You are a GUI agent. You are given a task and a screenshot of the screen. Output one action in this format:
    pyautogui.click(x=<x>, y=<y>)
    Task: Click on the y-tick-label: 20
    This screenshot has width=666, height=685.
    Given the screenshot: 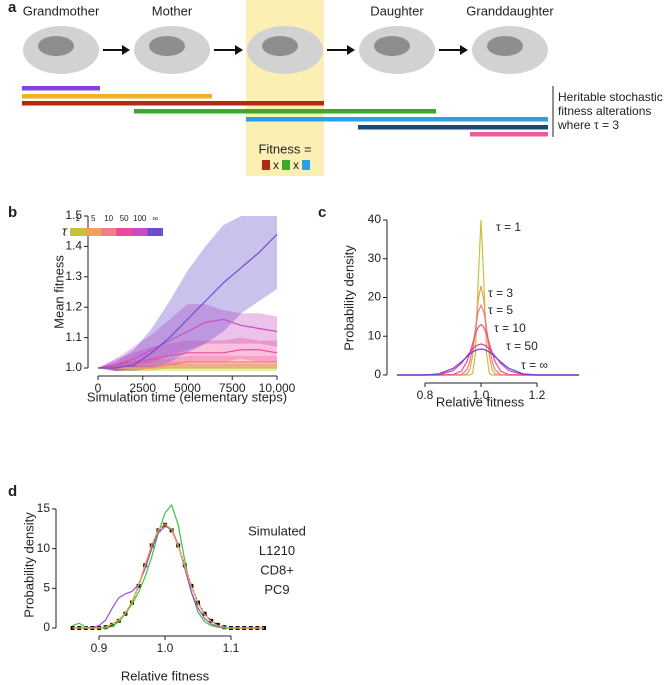 What is the action you would take?
    pyautogui.click(x=375, y=297)
    